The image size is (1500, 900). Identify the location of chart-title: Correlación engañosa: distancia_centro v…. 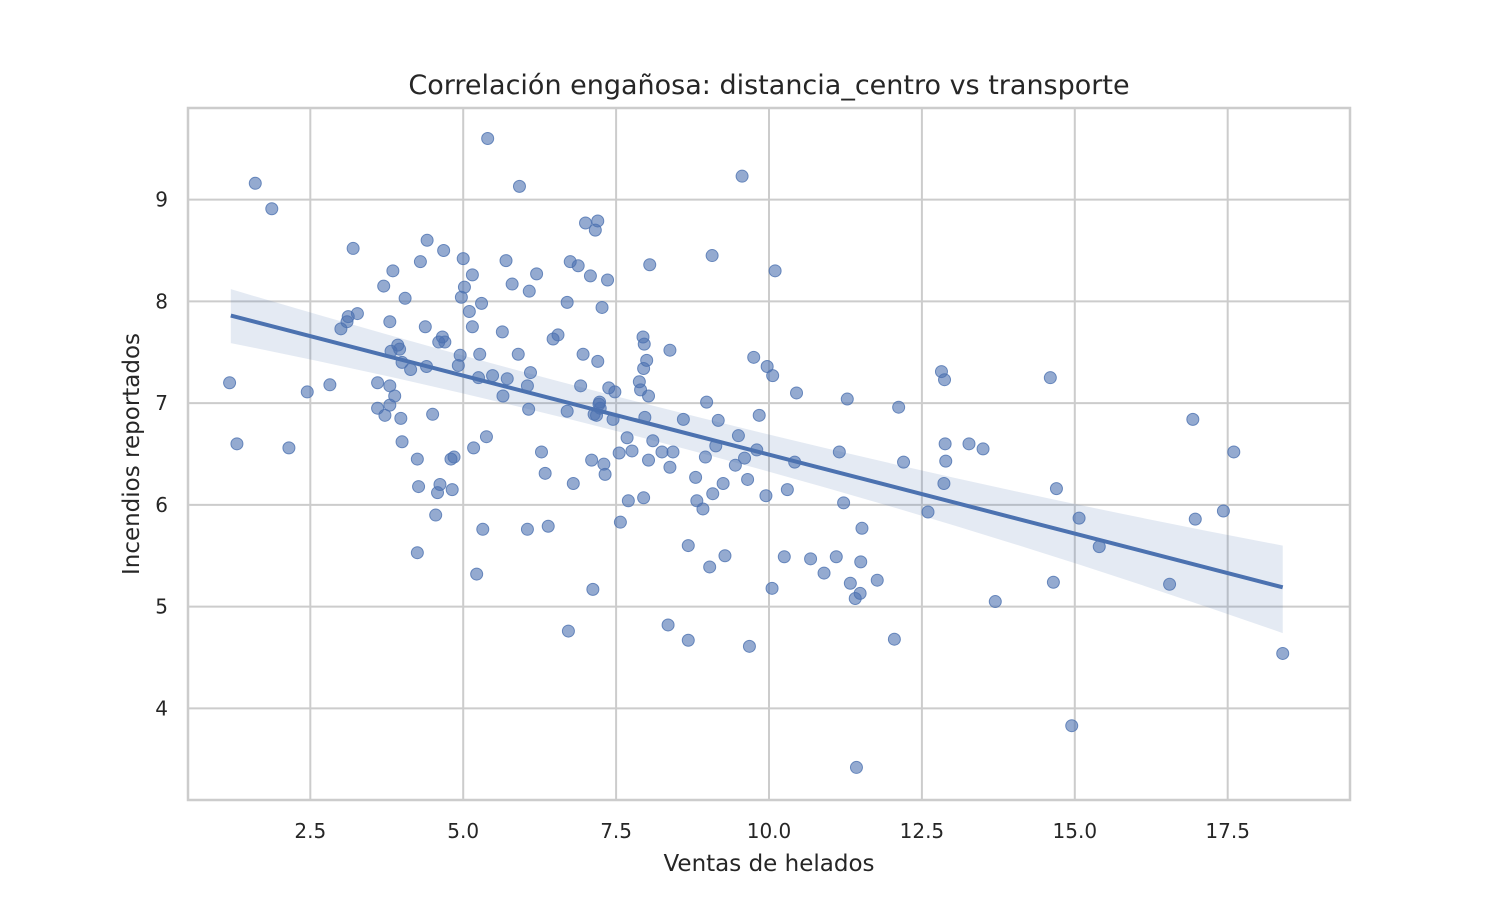
(768, 85).